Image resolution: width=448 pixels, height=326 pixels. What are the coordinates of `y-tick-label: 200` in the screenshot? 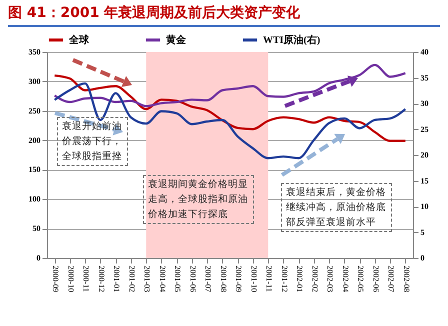 It's located at (34, 140).